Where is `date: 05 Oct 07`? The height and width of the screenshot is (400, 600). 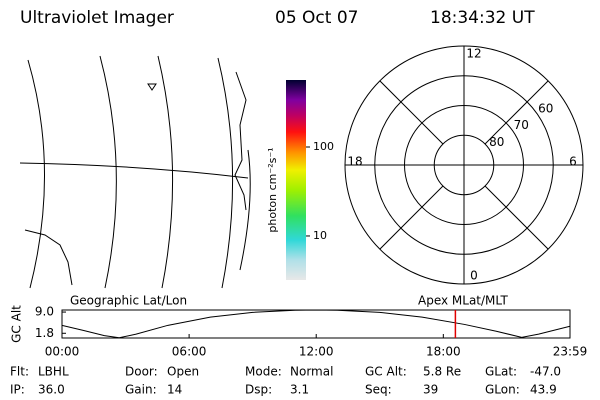 date: 05 Oct 07 is located at coordinates (316, 18).